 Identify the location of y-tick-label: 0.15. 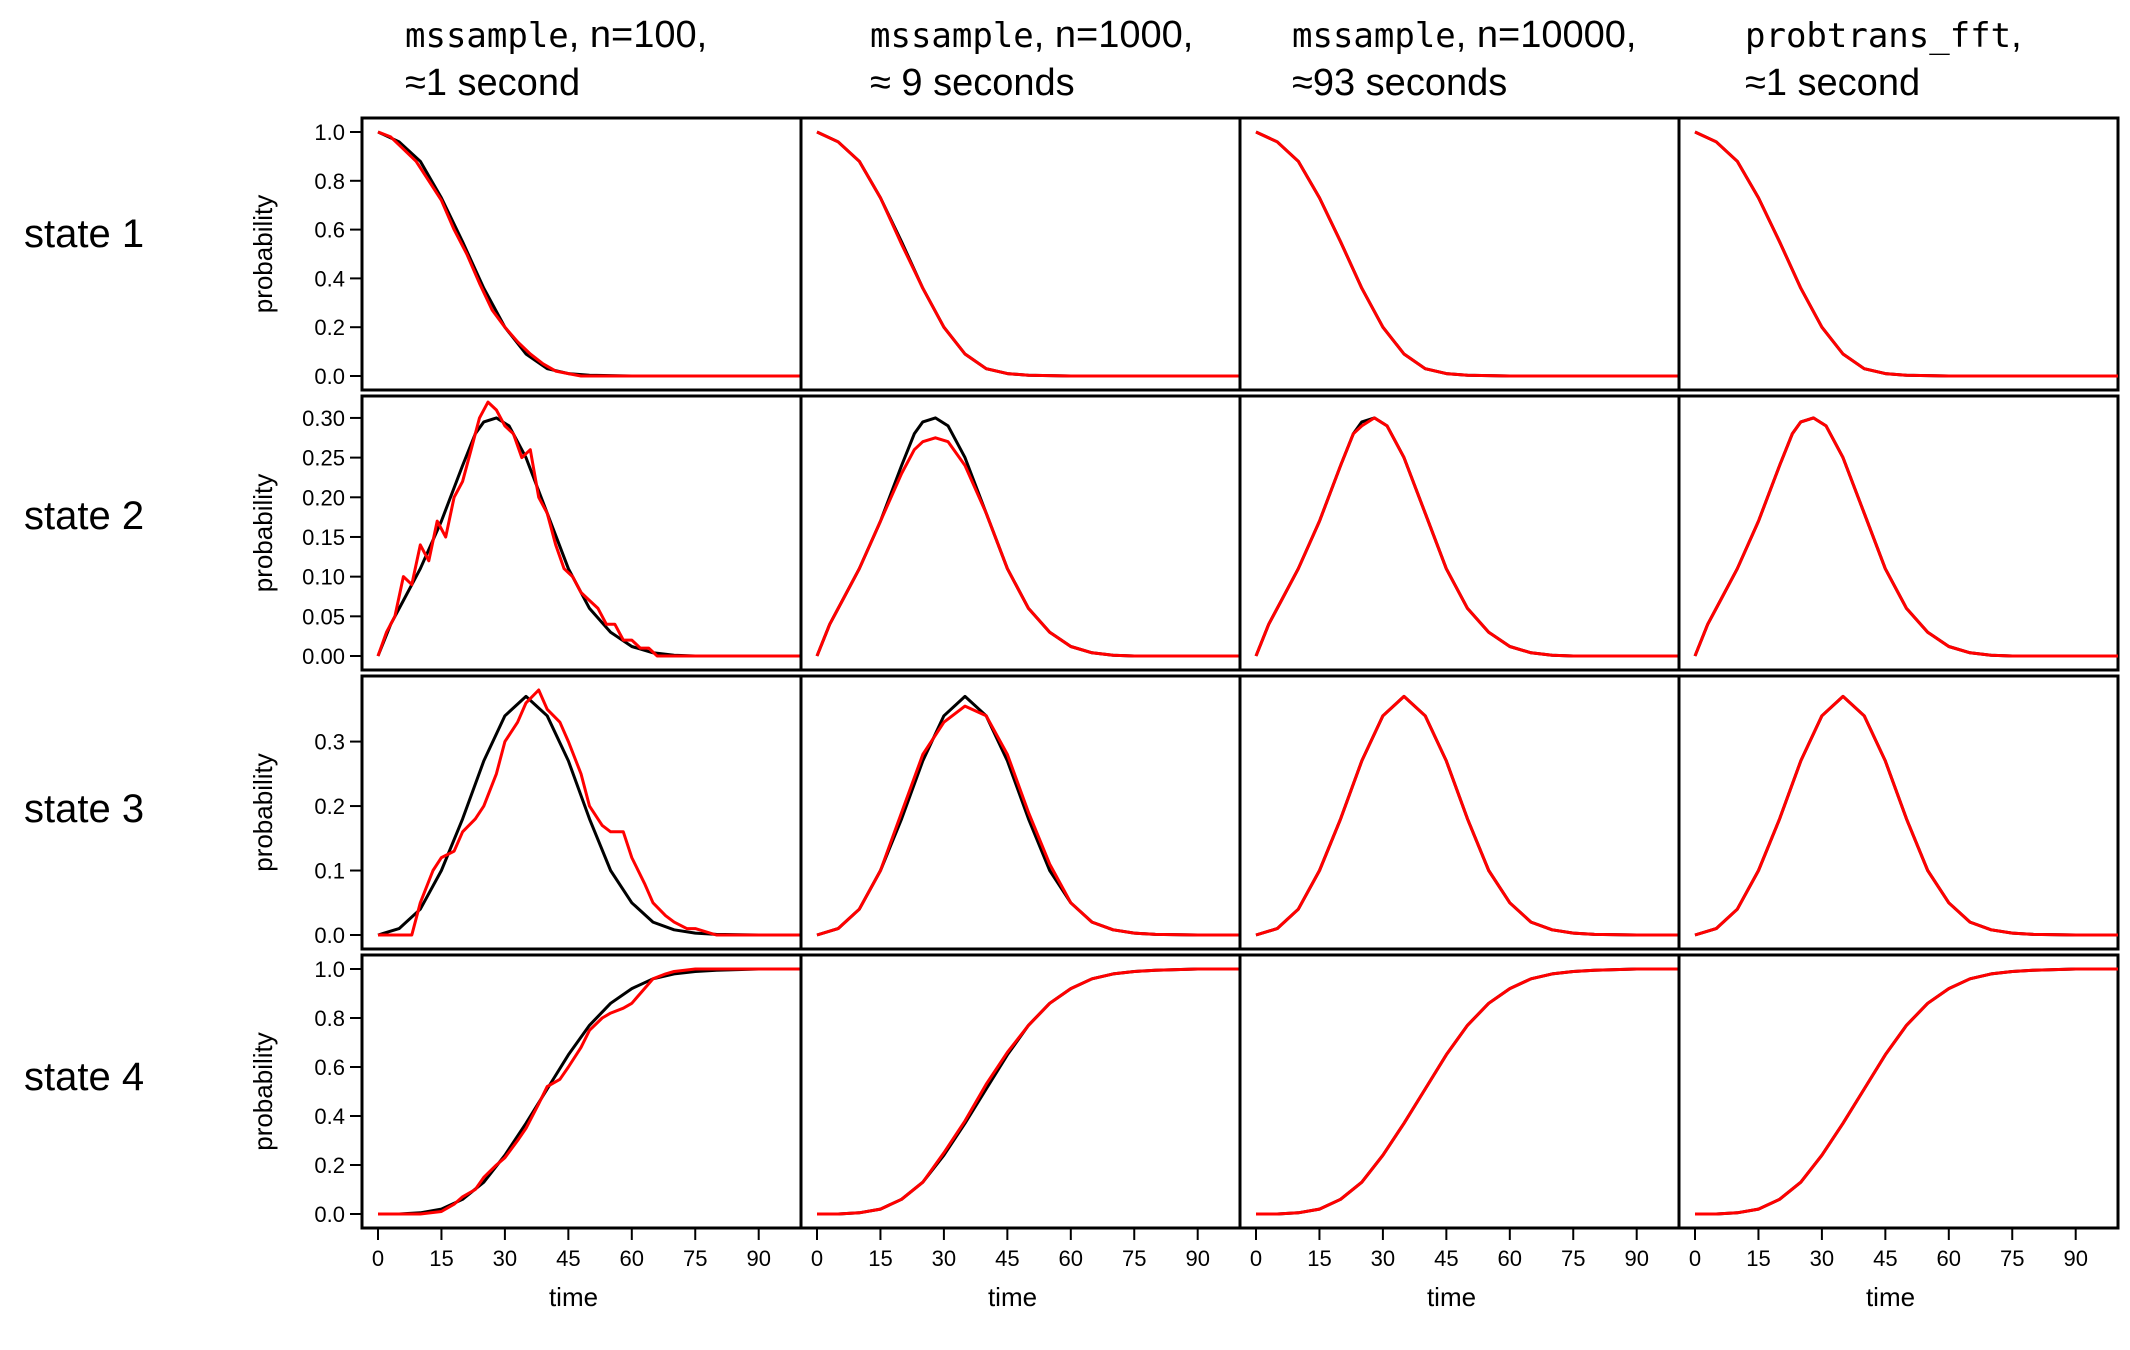
(323, 537).